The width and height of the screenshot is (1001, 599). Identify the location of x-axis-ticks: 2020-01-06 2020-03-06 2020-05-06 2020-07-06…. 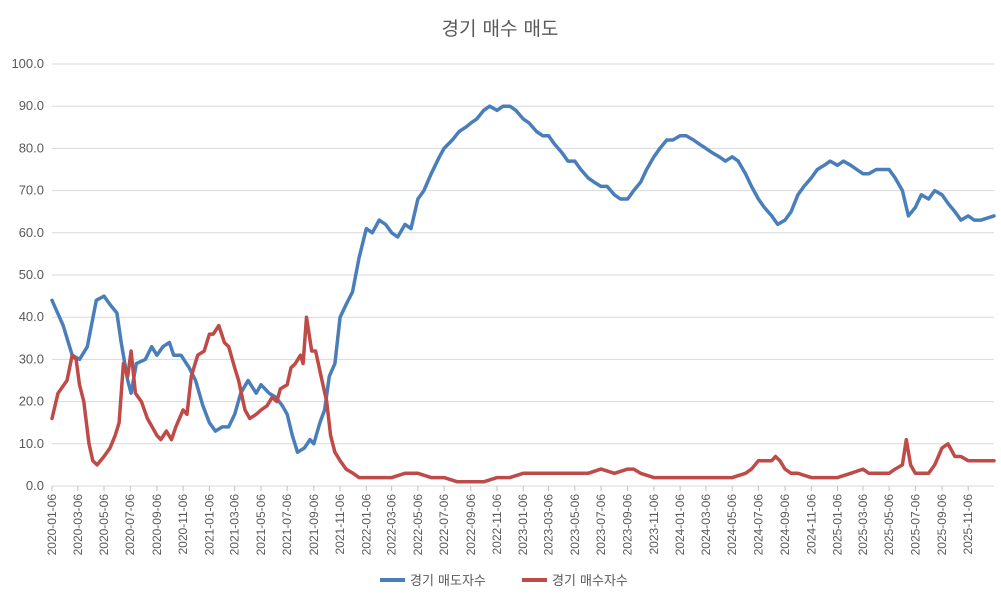
(510, 520).